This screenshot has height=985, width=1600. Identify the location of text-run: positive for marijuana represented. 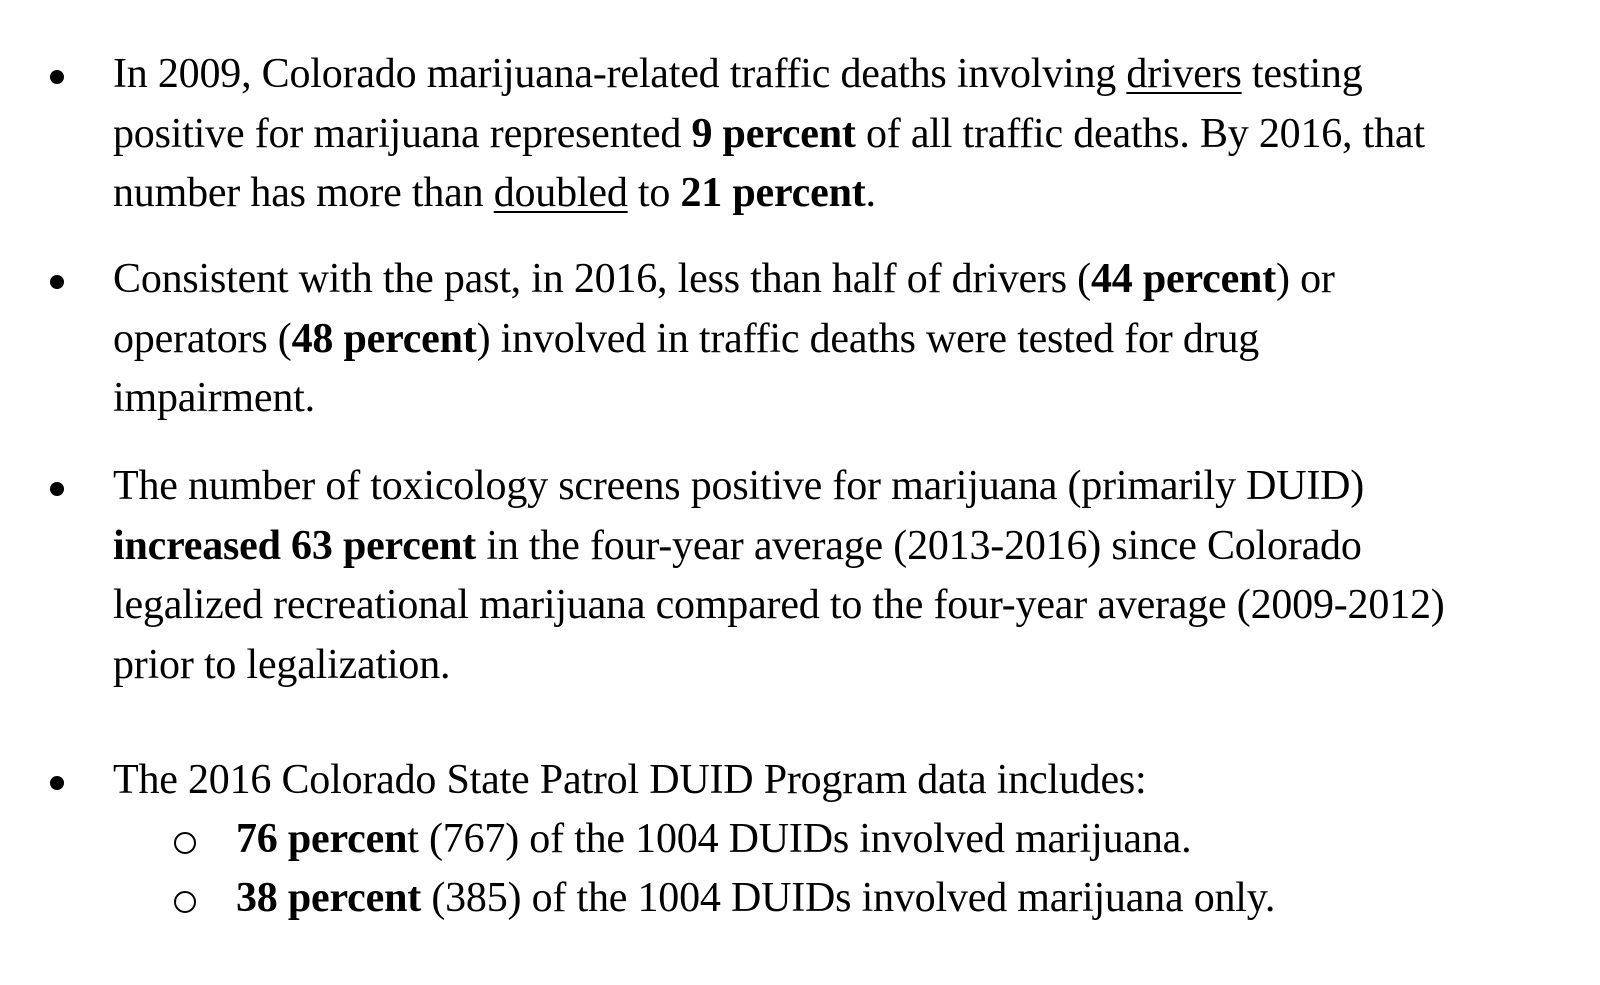
(402, 134).